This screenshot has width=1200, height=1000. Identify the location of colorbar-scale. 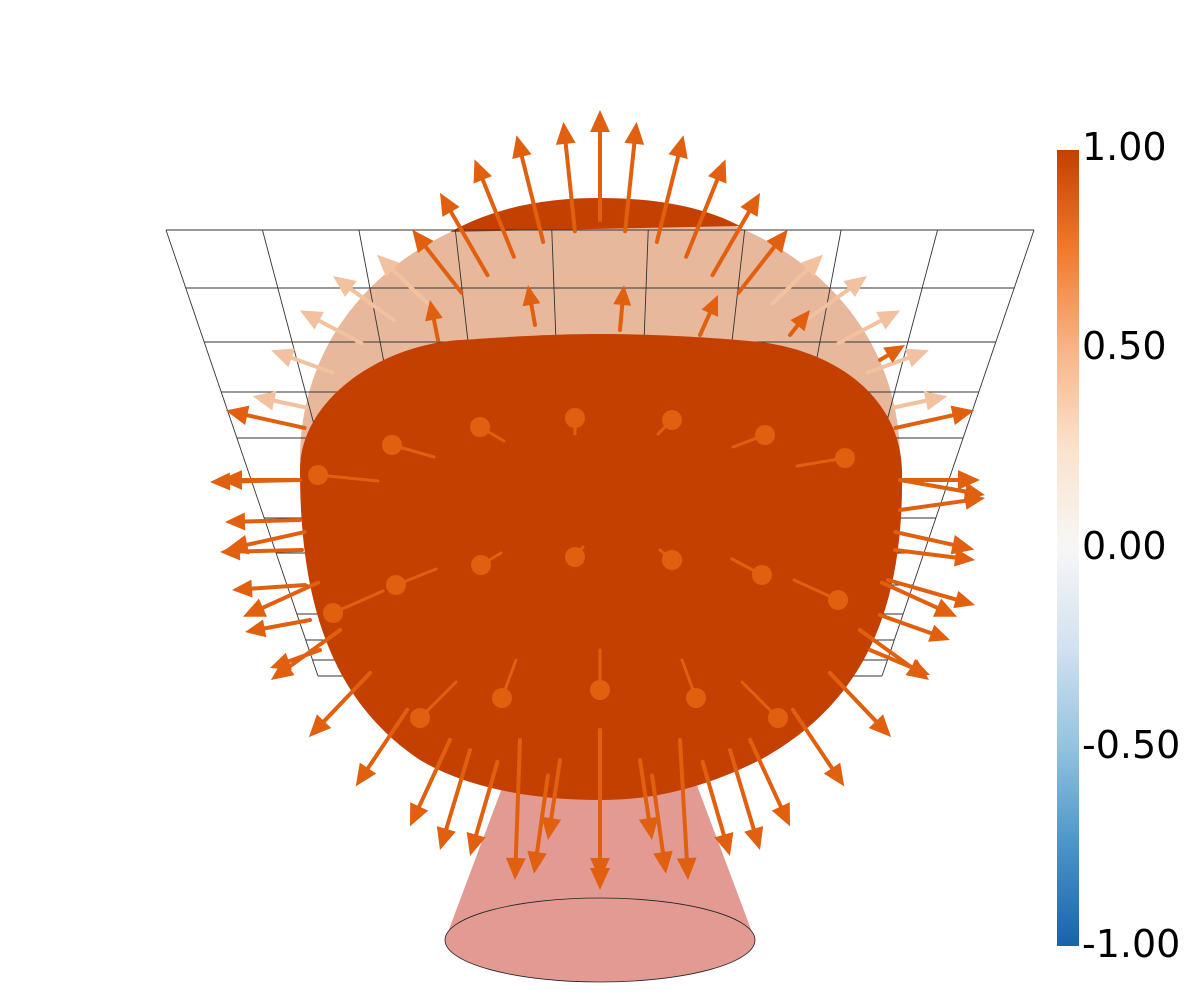
(1068, 548).